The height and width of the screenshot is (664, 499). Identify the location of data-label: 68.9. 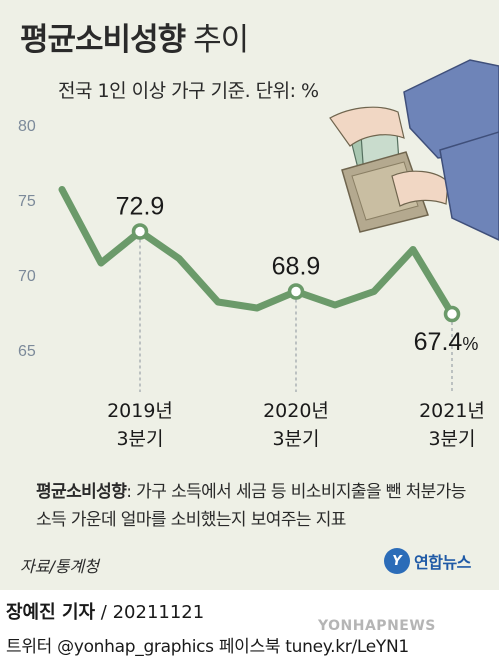
(296, 267).